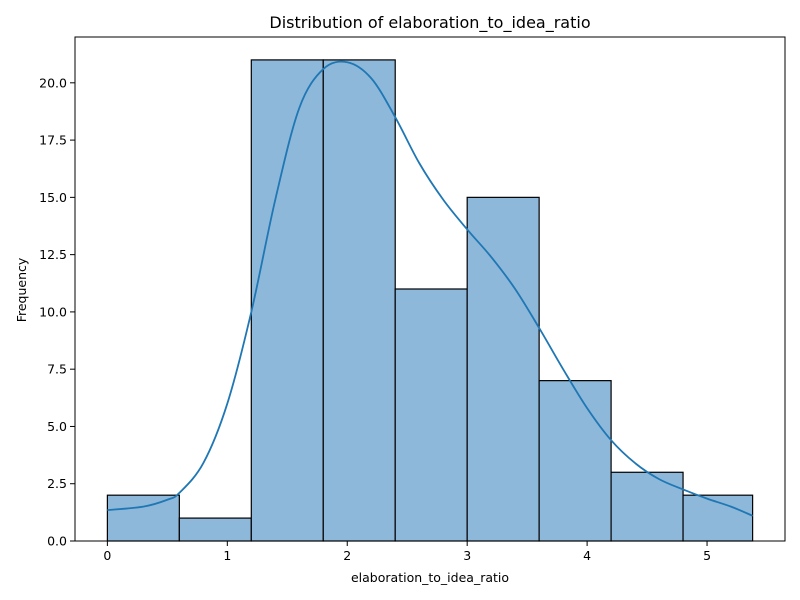 The width and height of the screenshot is (800, 600). Describe the element at coordinates (587, 555) in the screenshot. I see `x-tick-label: 4` at that location.